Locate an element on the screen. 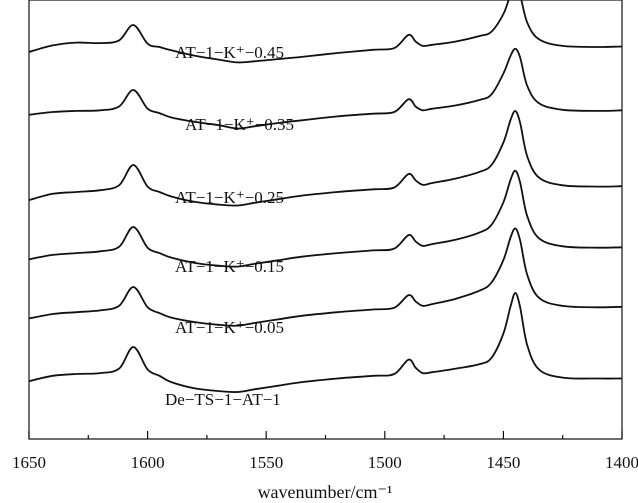 The width and height of the screenshot is (638, 503). x-tick-label: 1400 is located at coordinates (621, 462).